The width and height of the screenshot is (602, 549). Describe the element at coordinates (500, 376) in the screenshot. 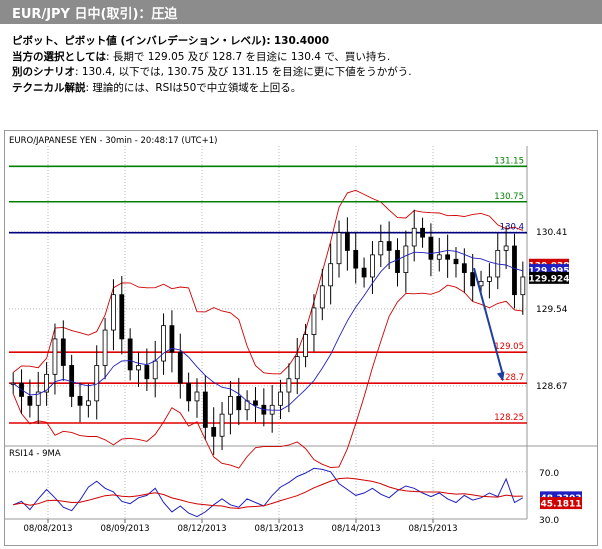

I see `forecast-arrow-head` at that location.